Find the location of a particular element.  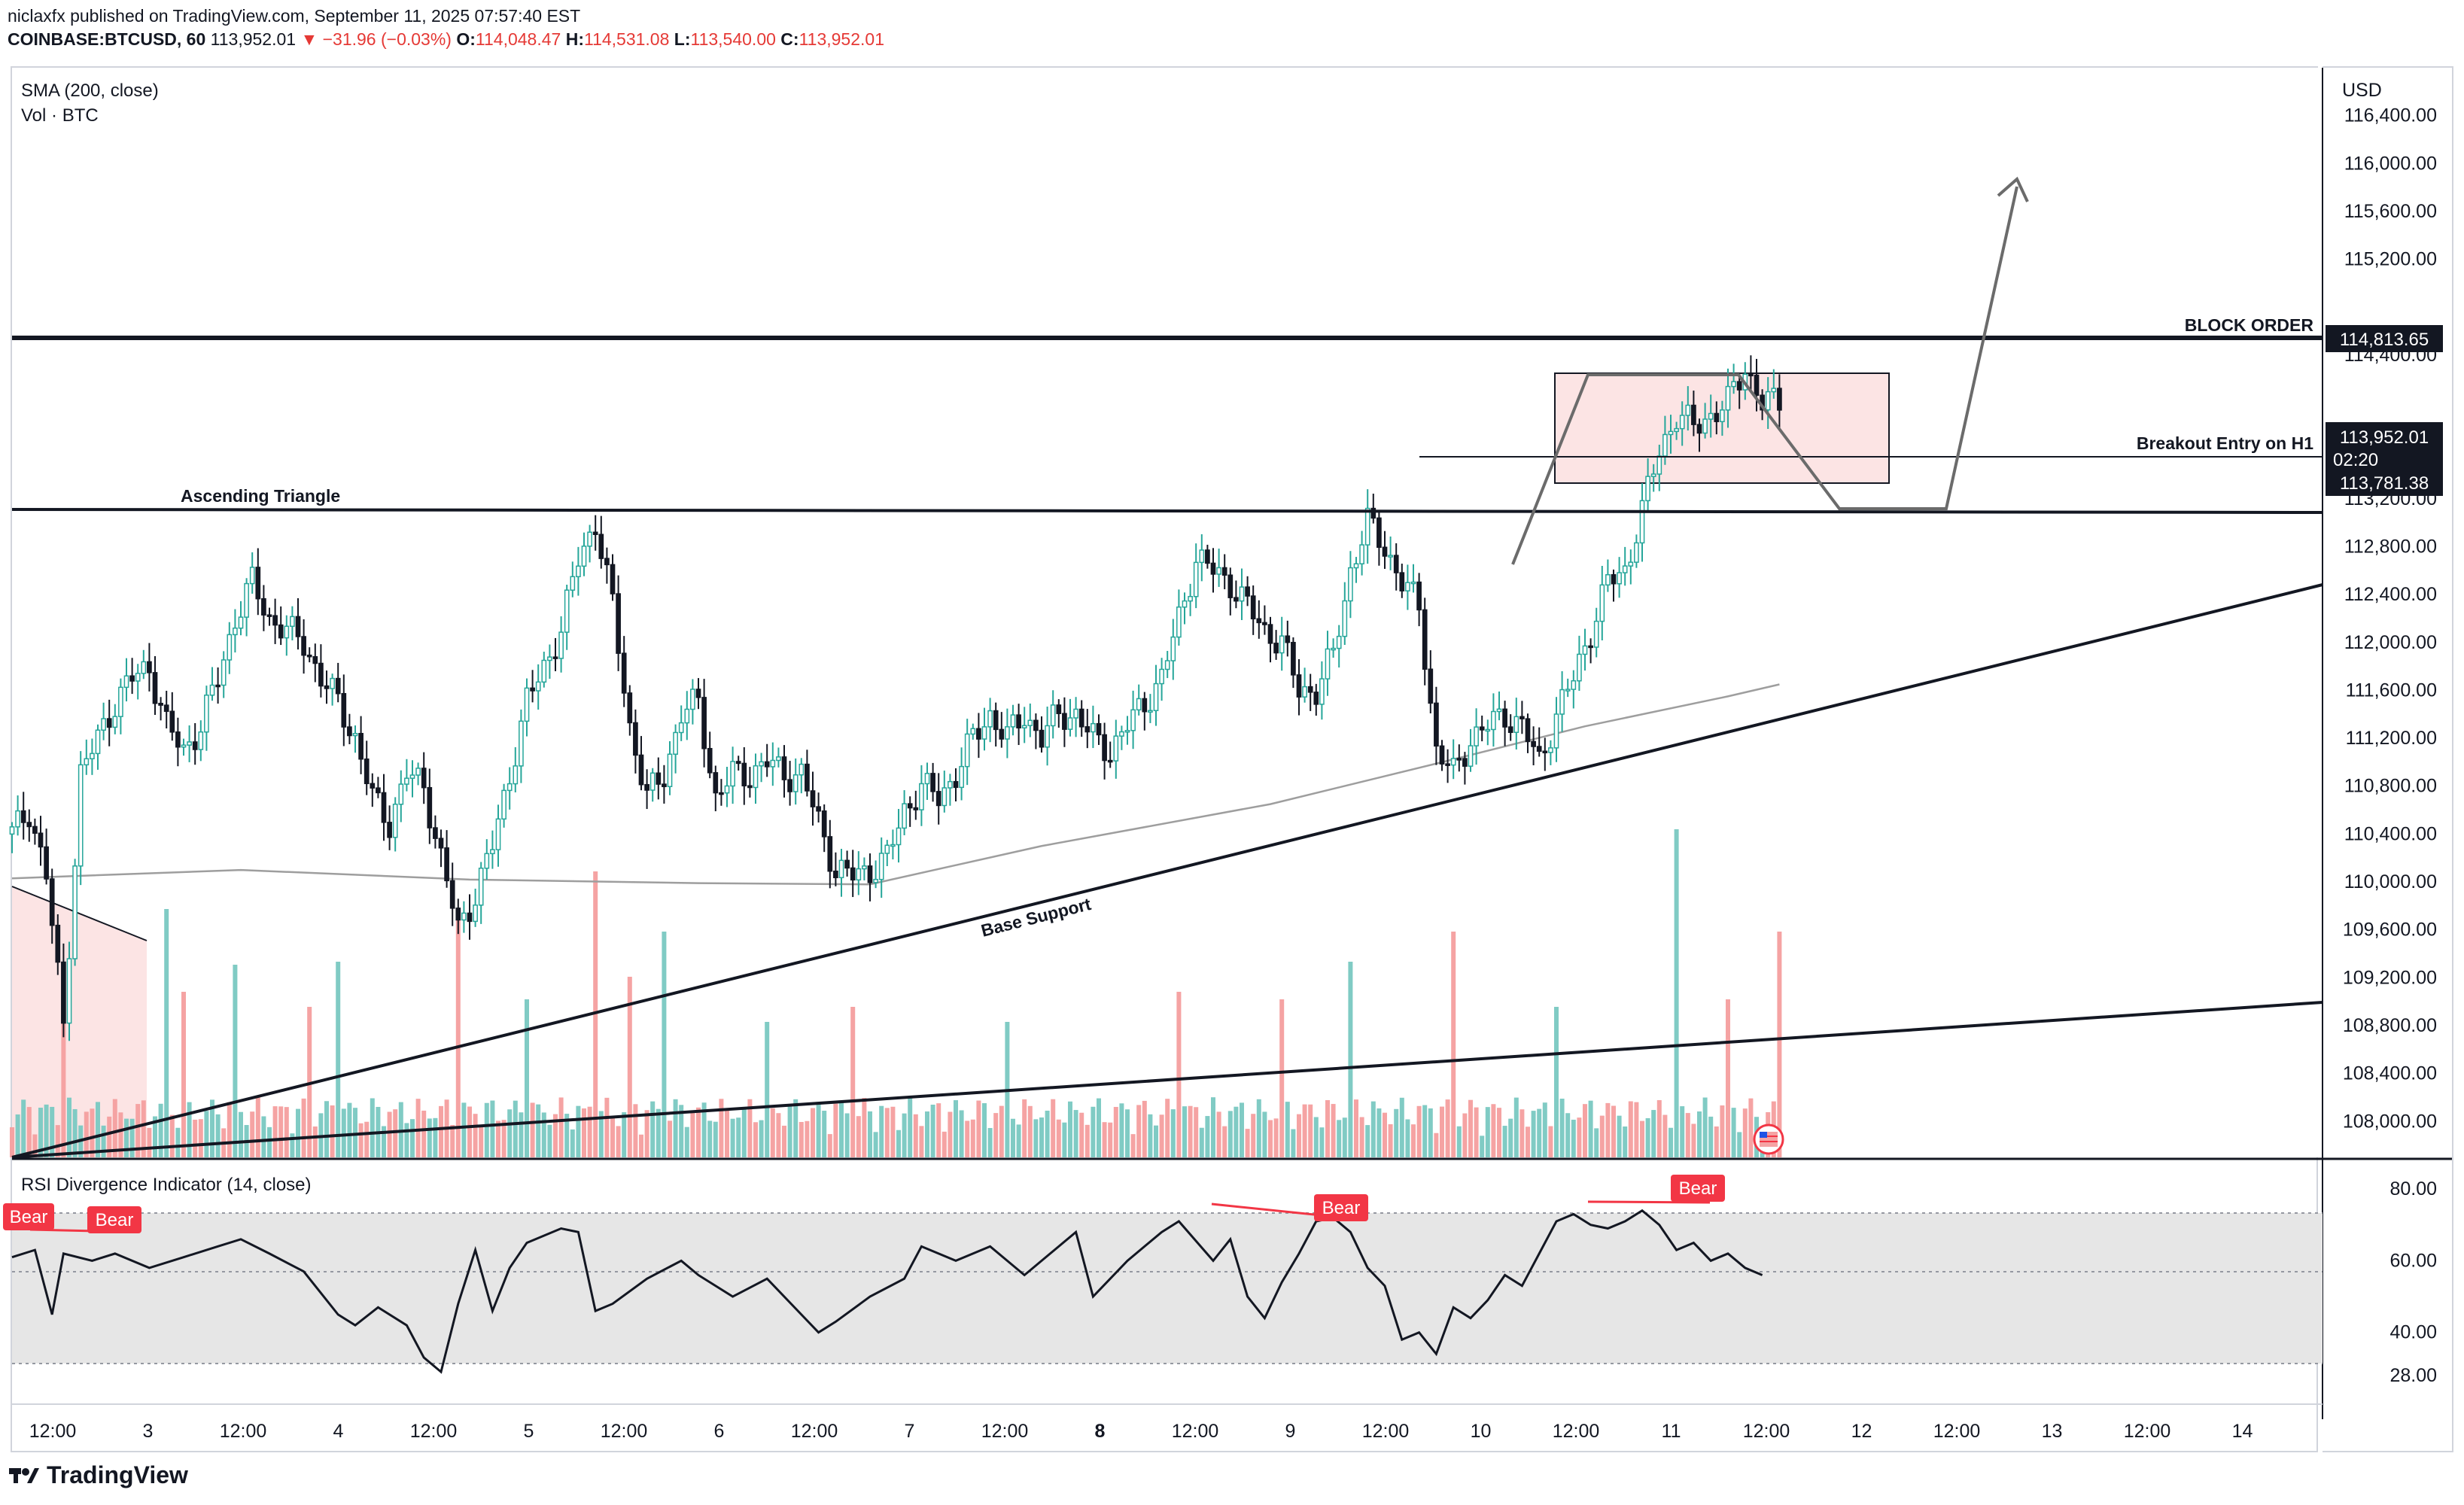

bear-badge-4: Bear is located at coordinates (1698, 1188).